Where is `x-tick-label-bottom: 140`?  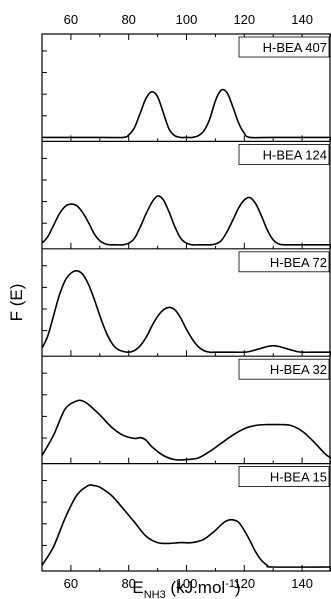
x-tick-label-bottom: 140 is located at coordinates (302, 583).